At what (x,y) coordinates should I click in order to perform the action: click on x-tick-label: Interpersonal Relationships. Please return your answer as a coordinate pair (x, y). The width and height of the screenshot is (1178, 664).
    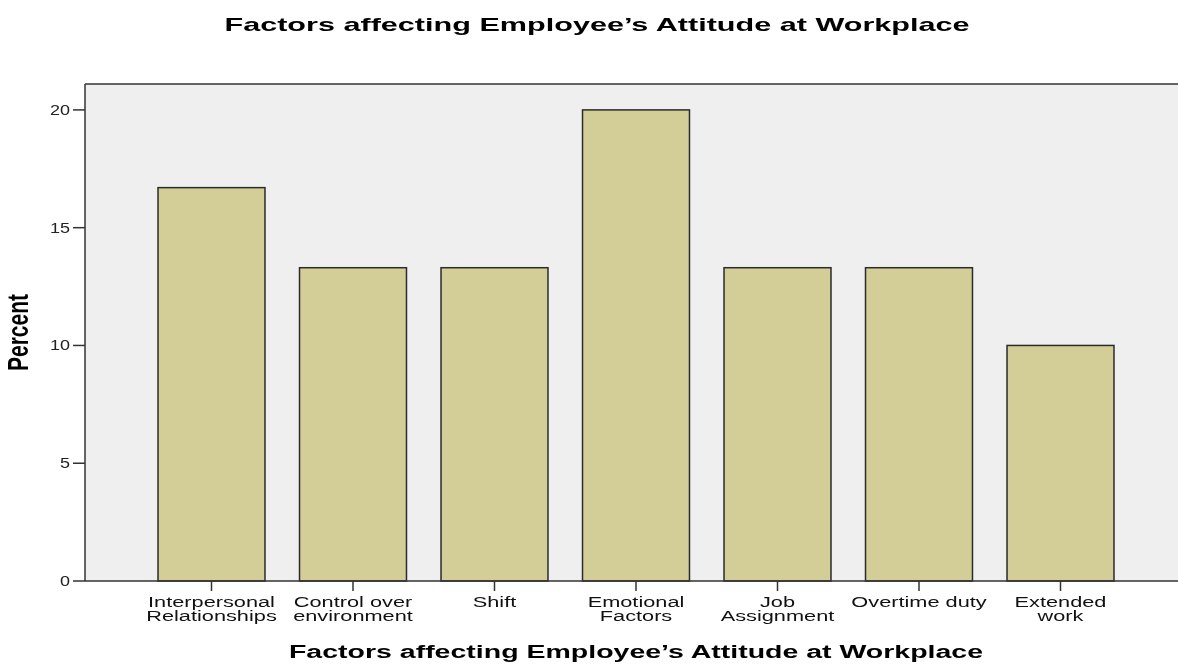
    Looking at the image, I should click on (211, 609).